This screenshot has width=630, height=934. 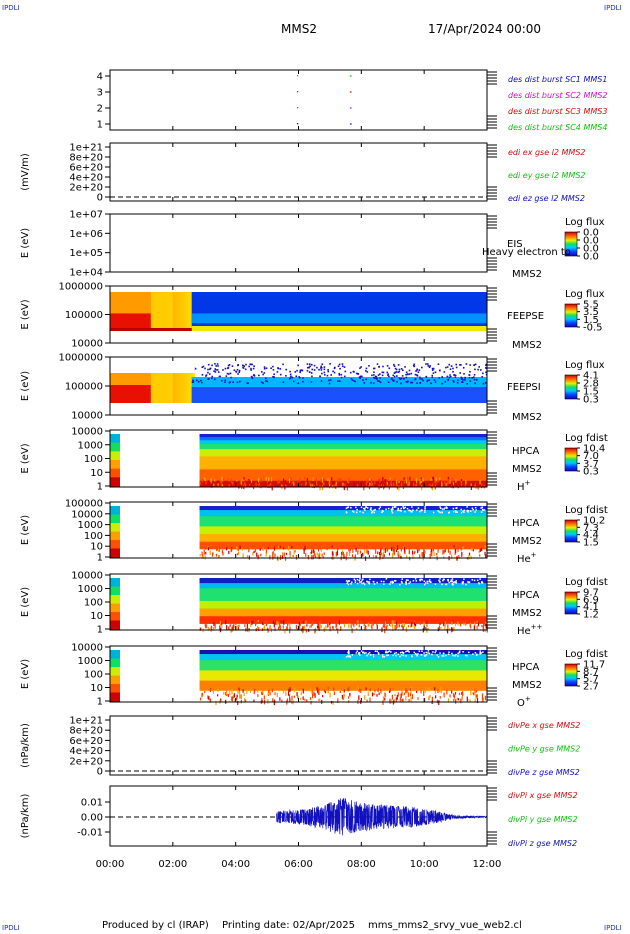 I want to click on feepsi-early-gap, so click(x=152, y=368).